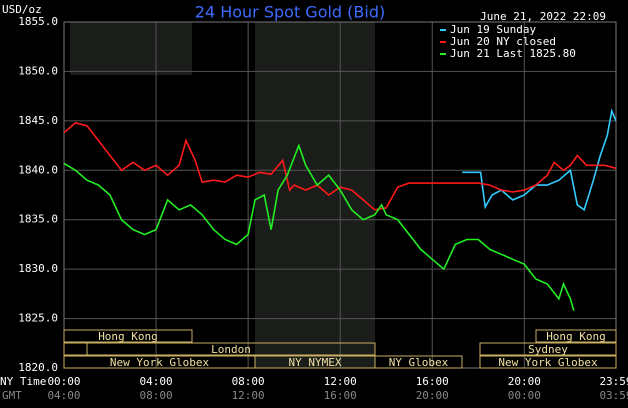  Describe the element at coordinates (38, 70) in the screenshot. I see `y-tick-label: 1850.0` at that location.